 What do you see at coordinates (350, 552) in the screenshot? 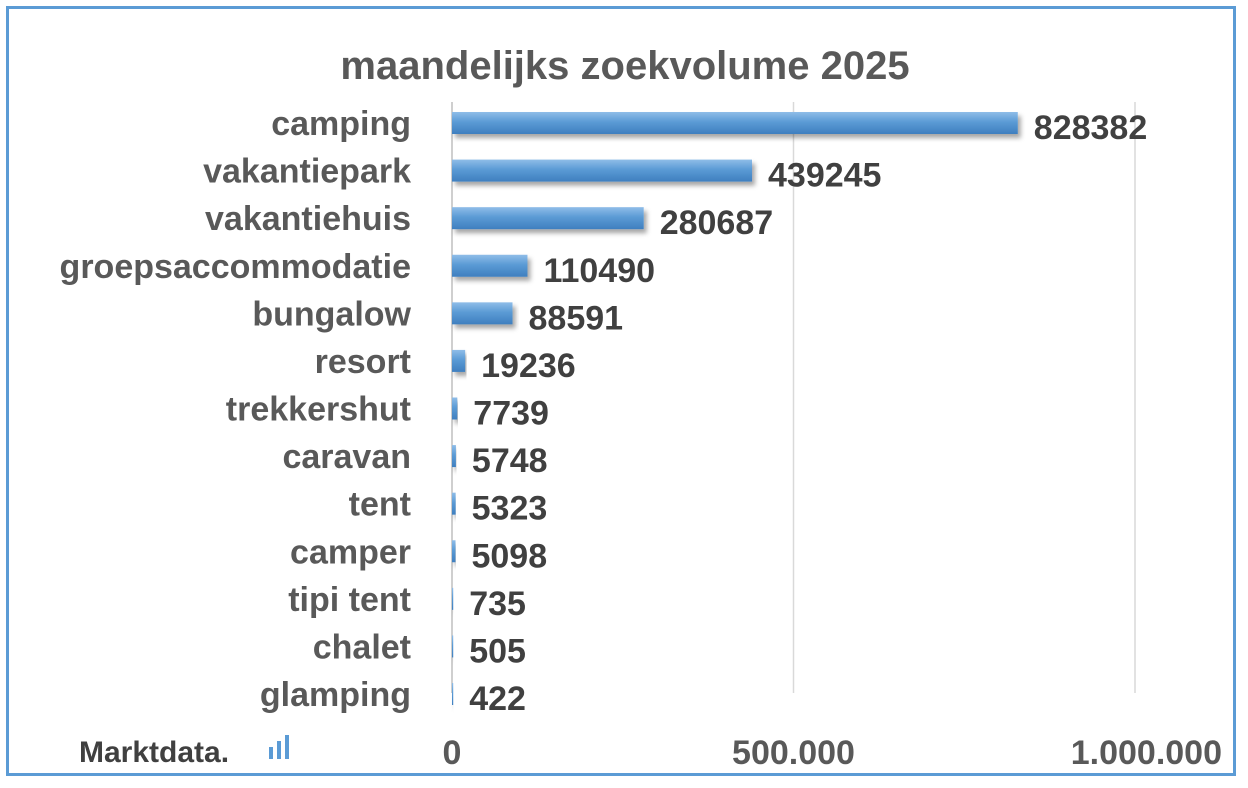
I see `category-label: camper` at bounding box center [350, 552].